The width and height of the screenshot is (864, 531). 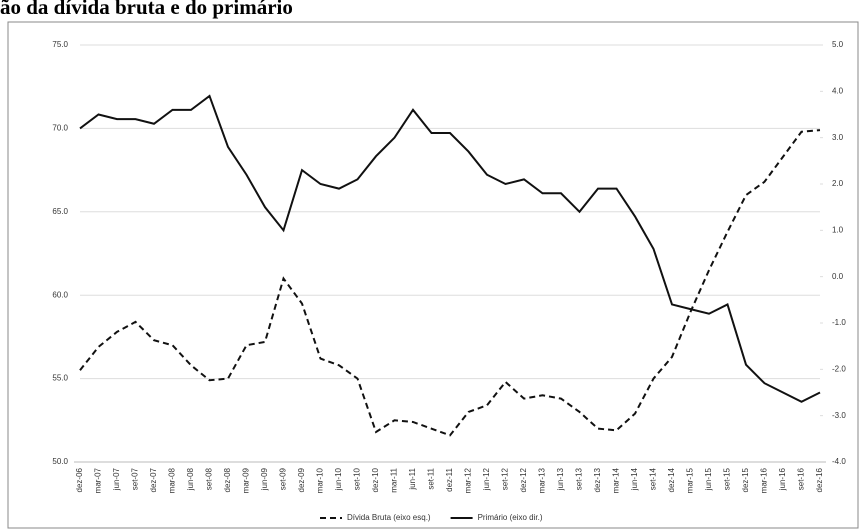 I want to click on x-tick-label: mar-12, so click(x=468, y=480).